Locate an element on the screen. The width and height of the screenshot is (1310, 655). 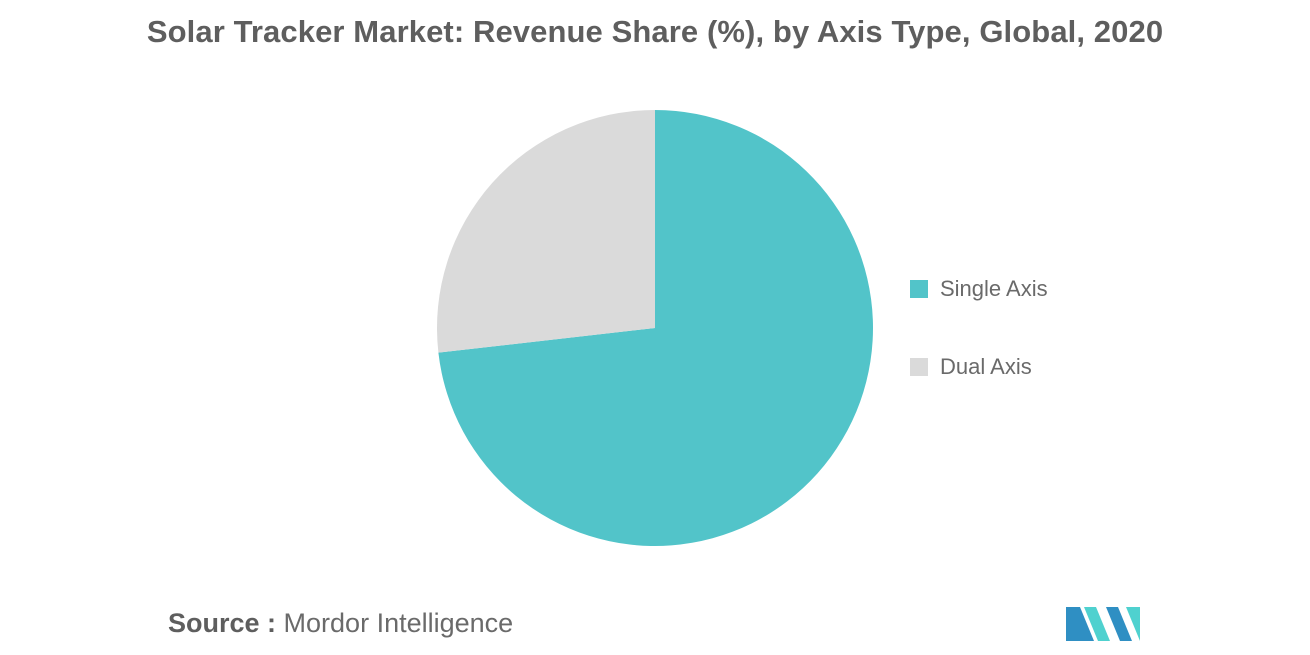
logo-middle-stroke is located at coordinates (1097, 624).